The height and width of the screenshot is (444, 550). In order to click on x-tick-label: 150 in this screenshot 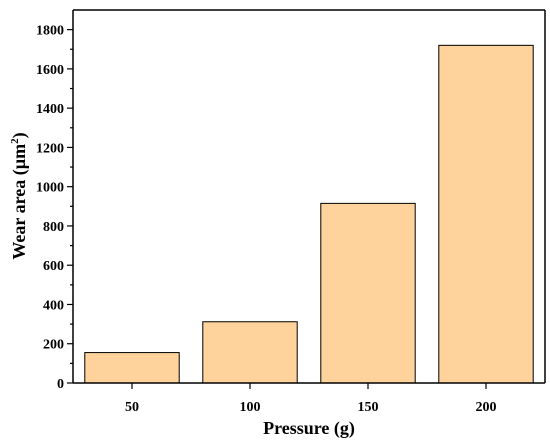, I will do `click(368, 407)`.